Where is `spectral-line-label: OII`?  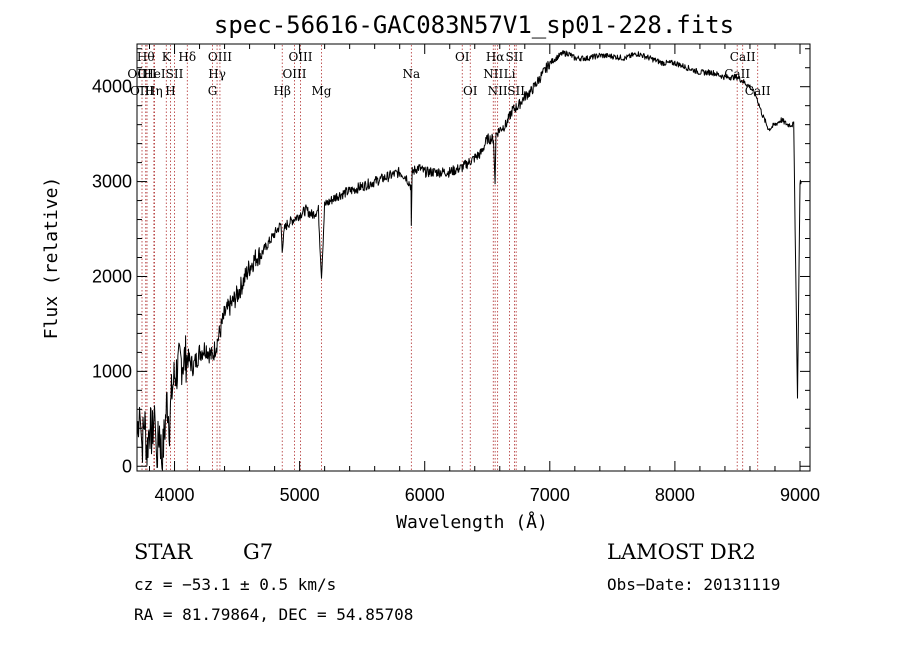
spectral-line-label: OII is located at coordinates (147, 74).